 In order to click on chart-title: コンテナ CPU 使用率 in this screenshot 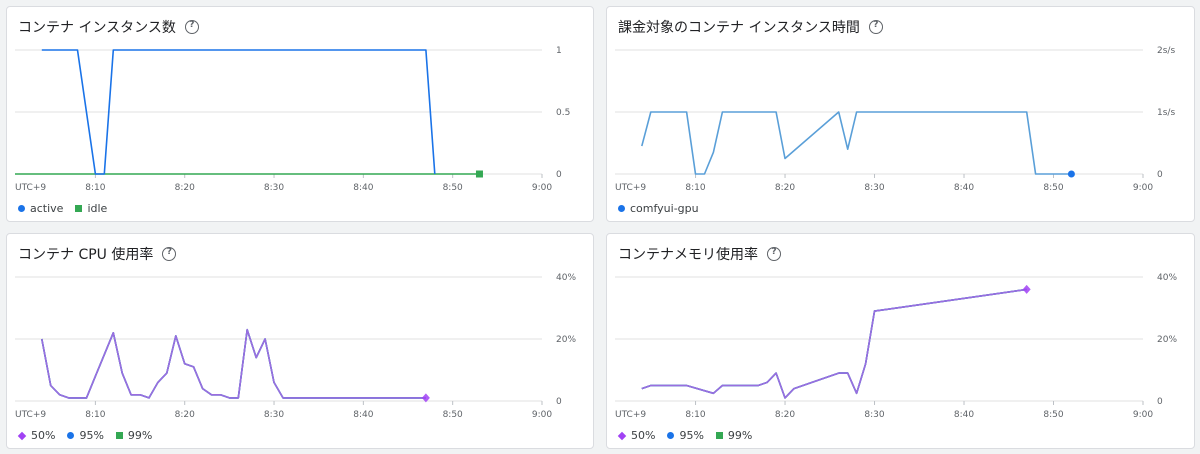, I will do `click(86, 255)`.